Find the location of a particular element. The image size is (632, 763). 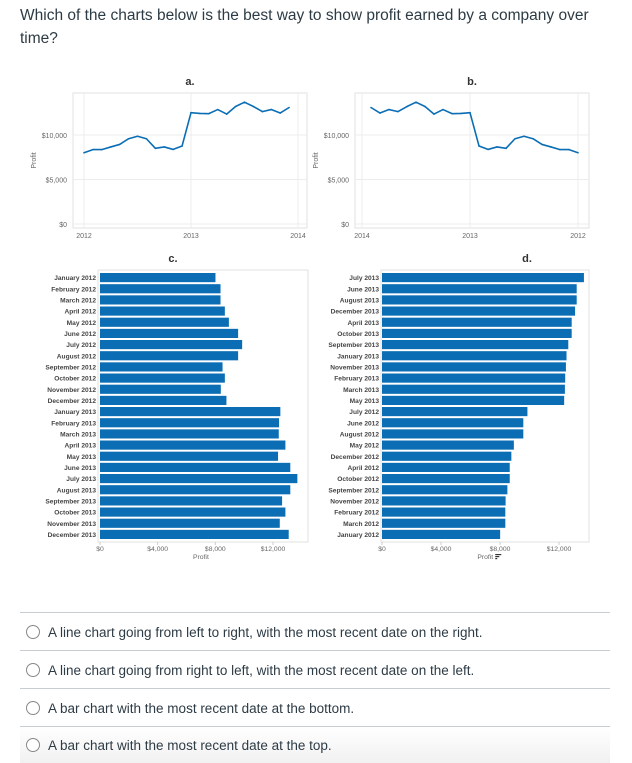

category-label: October 2012 is located at coordinates (75, 379).